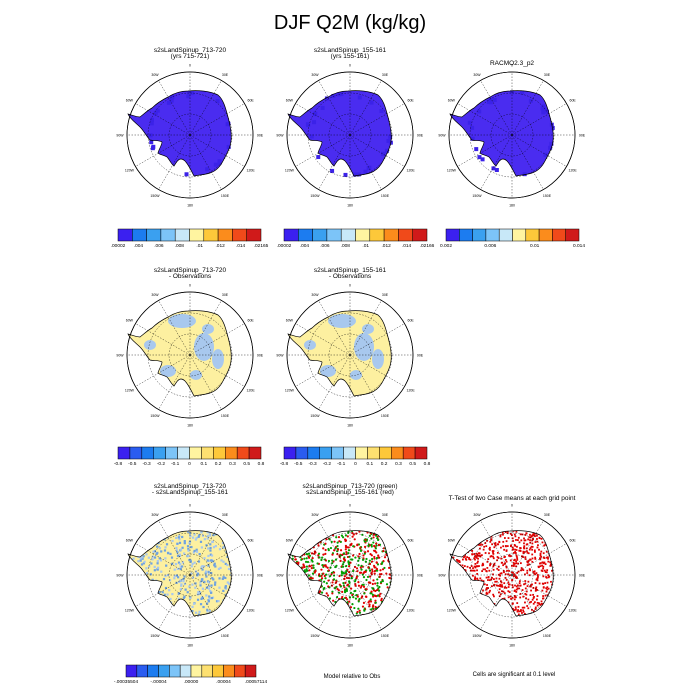 The width and height of the screenshot is (700, 700). Describe the element at coordinates (180, 353) in the screenshot. I see `map-field` at that location.